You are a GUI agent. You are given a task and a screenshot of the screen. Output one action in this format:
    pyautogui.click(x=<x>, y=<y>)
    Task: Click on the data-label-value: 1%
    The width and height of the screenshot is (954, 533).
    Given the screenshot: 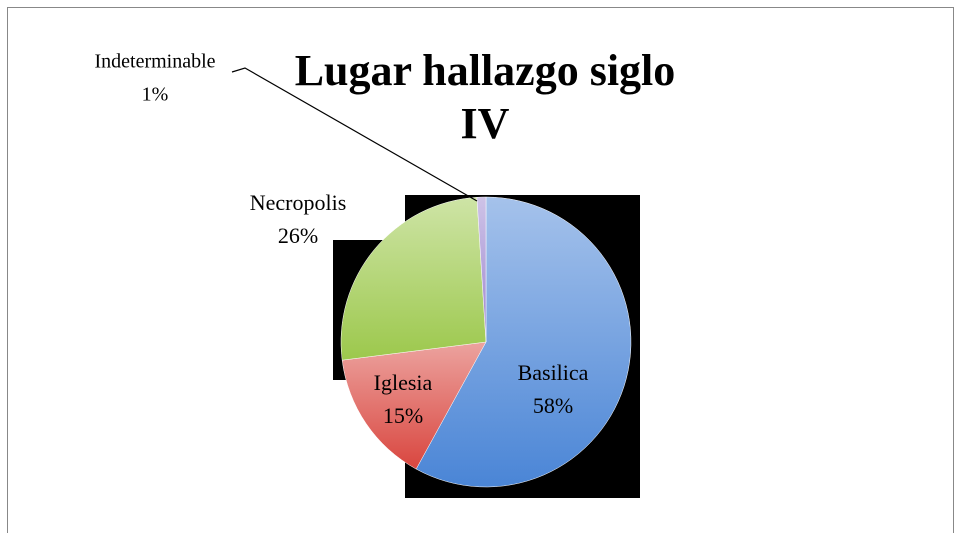 What is the action you would take?
    pyautogui.click(x=155, y=95)
    